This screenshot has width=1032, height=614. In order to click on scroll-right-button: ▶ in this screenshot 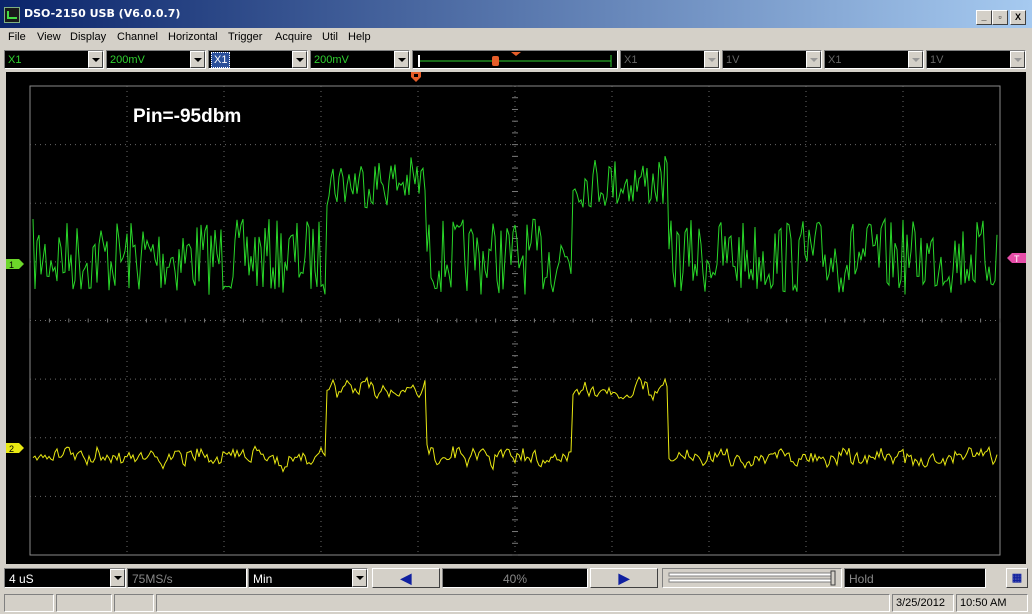, I will do `click(624, 578)`.